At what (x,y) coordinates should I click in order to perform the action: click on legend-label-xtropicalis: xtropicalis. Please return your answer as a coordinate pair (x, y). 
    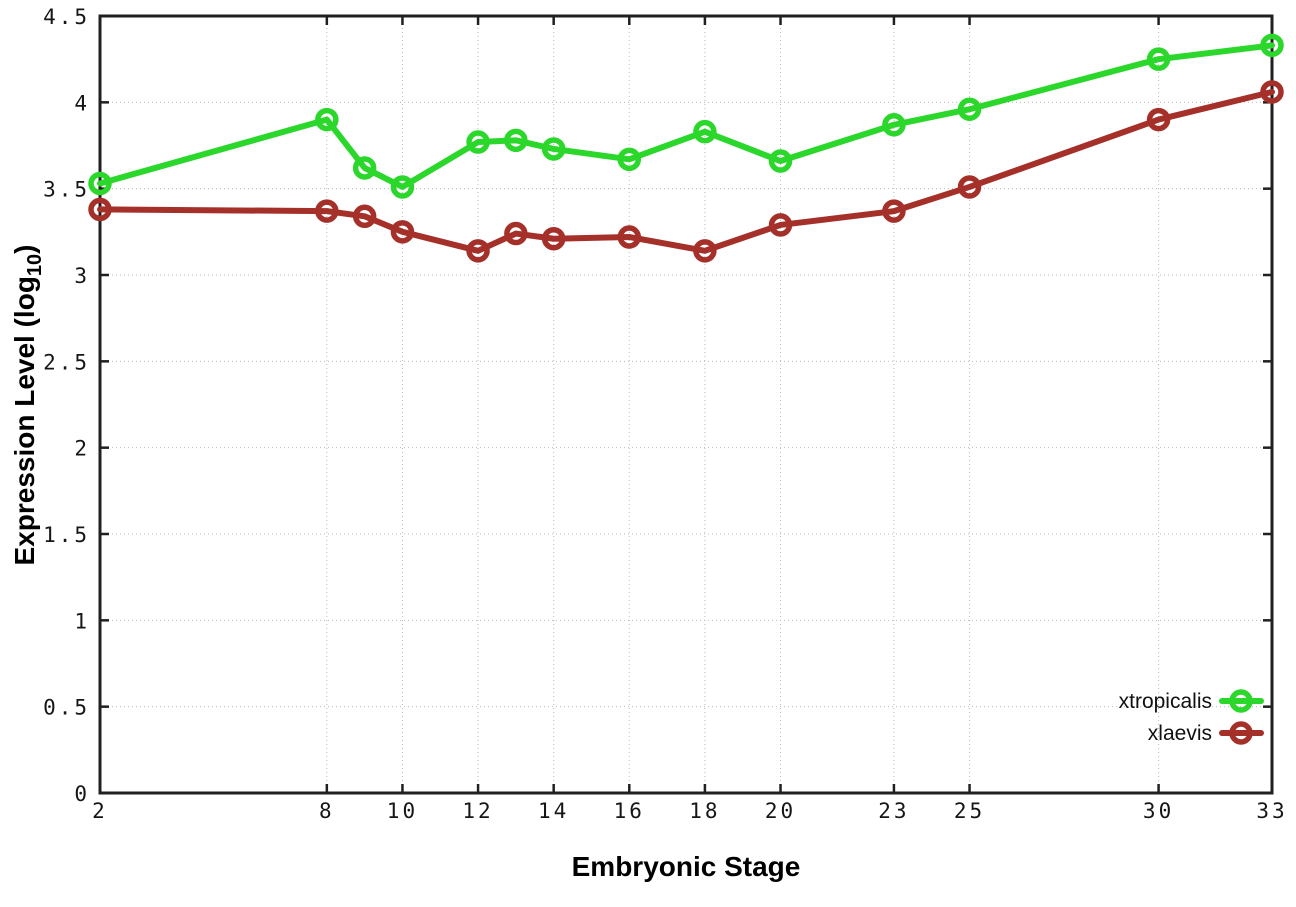
    Looking at the image, I should click on (1165, 701).